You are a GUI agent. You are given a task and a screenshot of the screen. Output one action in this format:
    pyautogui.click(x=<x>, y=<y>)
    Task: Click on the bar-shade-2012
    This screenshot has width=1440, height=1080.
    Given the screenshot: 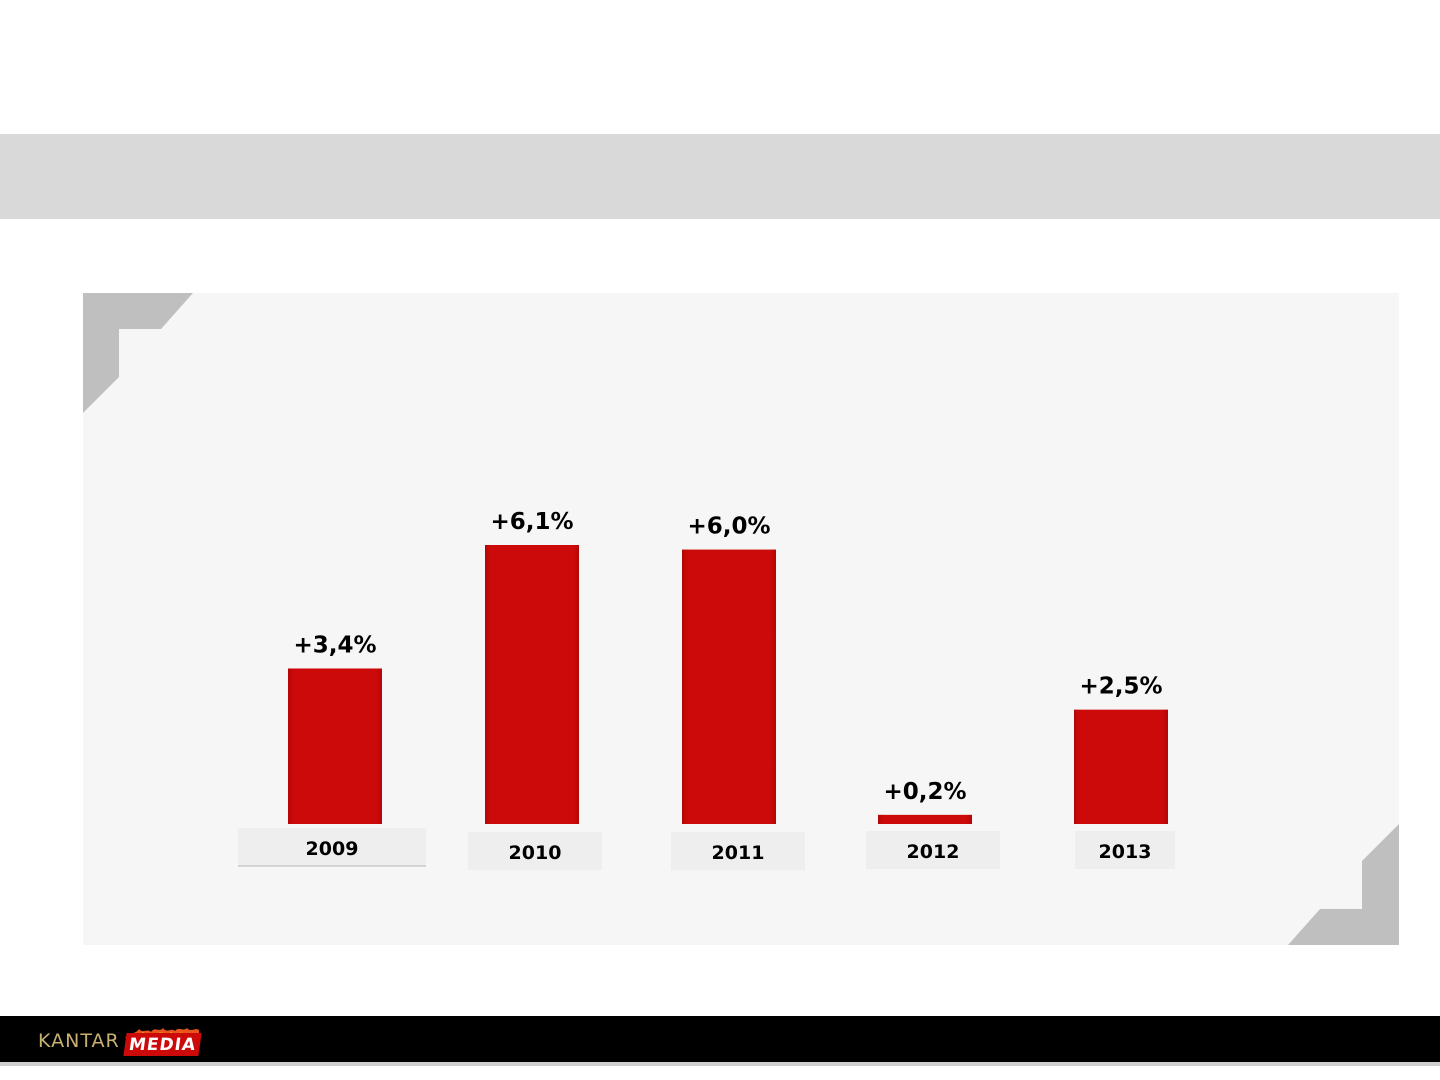 What is the action you would take?
    pyautogui.click(x=925, y=819)
    